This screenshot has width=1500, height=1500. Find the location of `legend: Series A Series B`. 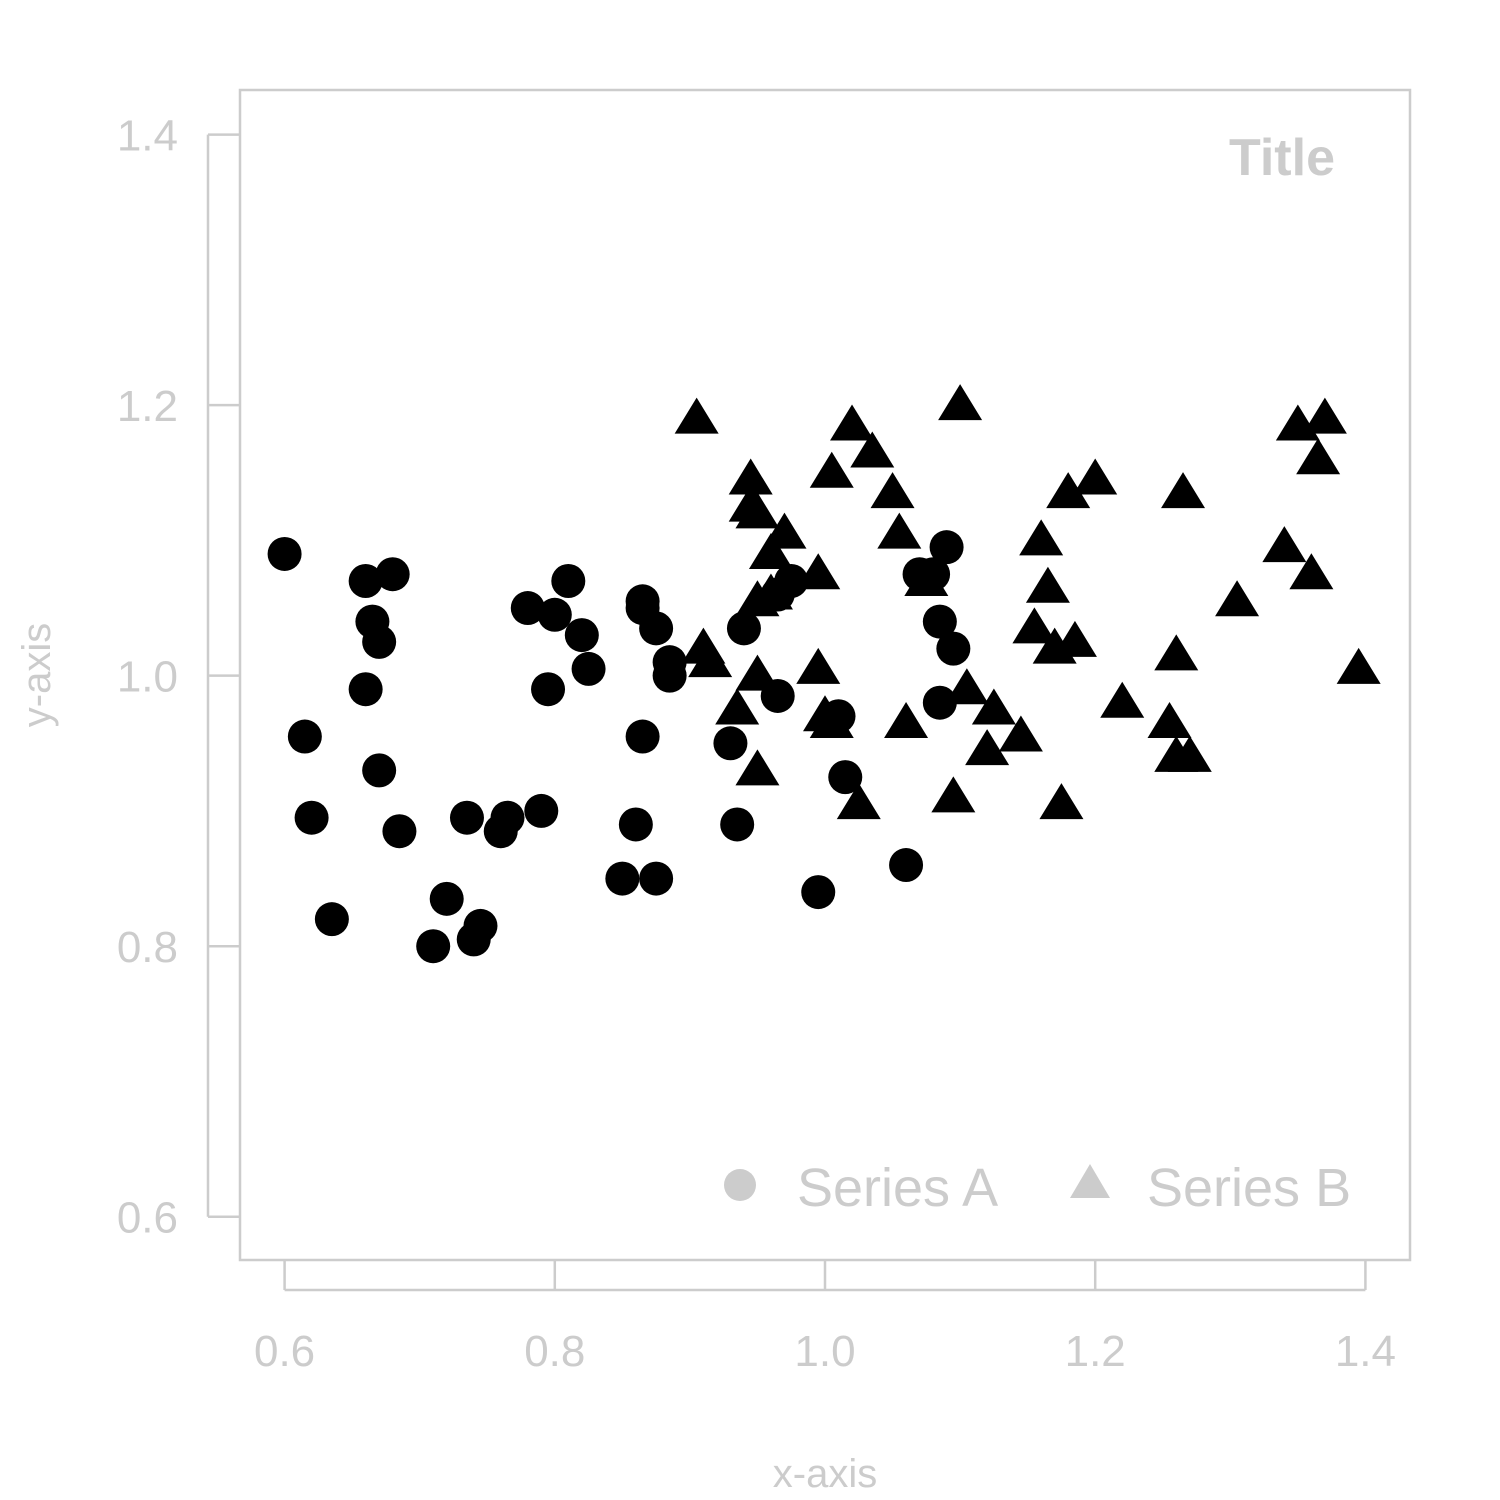

legend: Series A Series B is located at coordinates (1037, 1188).